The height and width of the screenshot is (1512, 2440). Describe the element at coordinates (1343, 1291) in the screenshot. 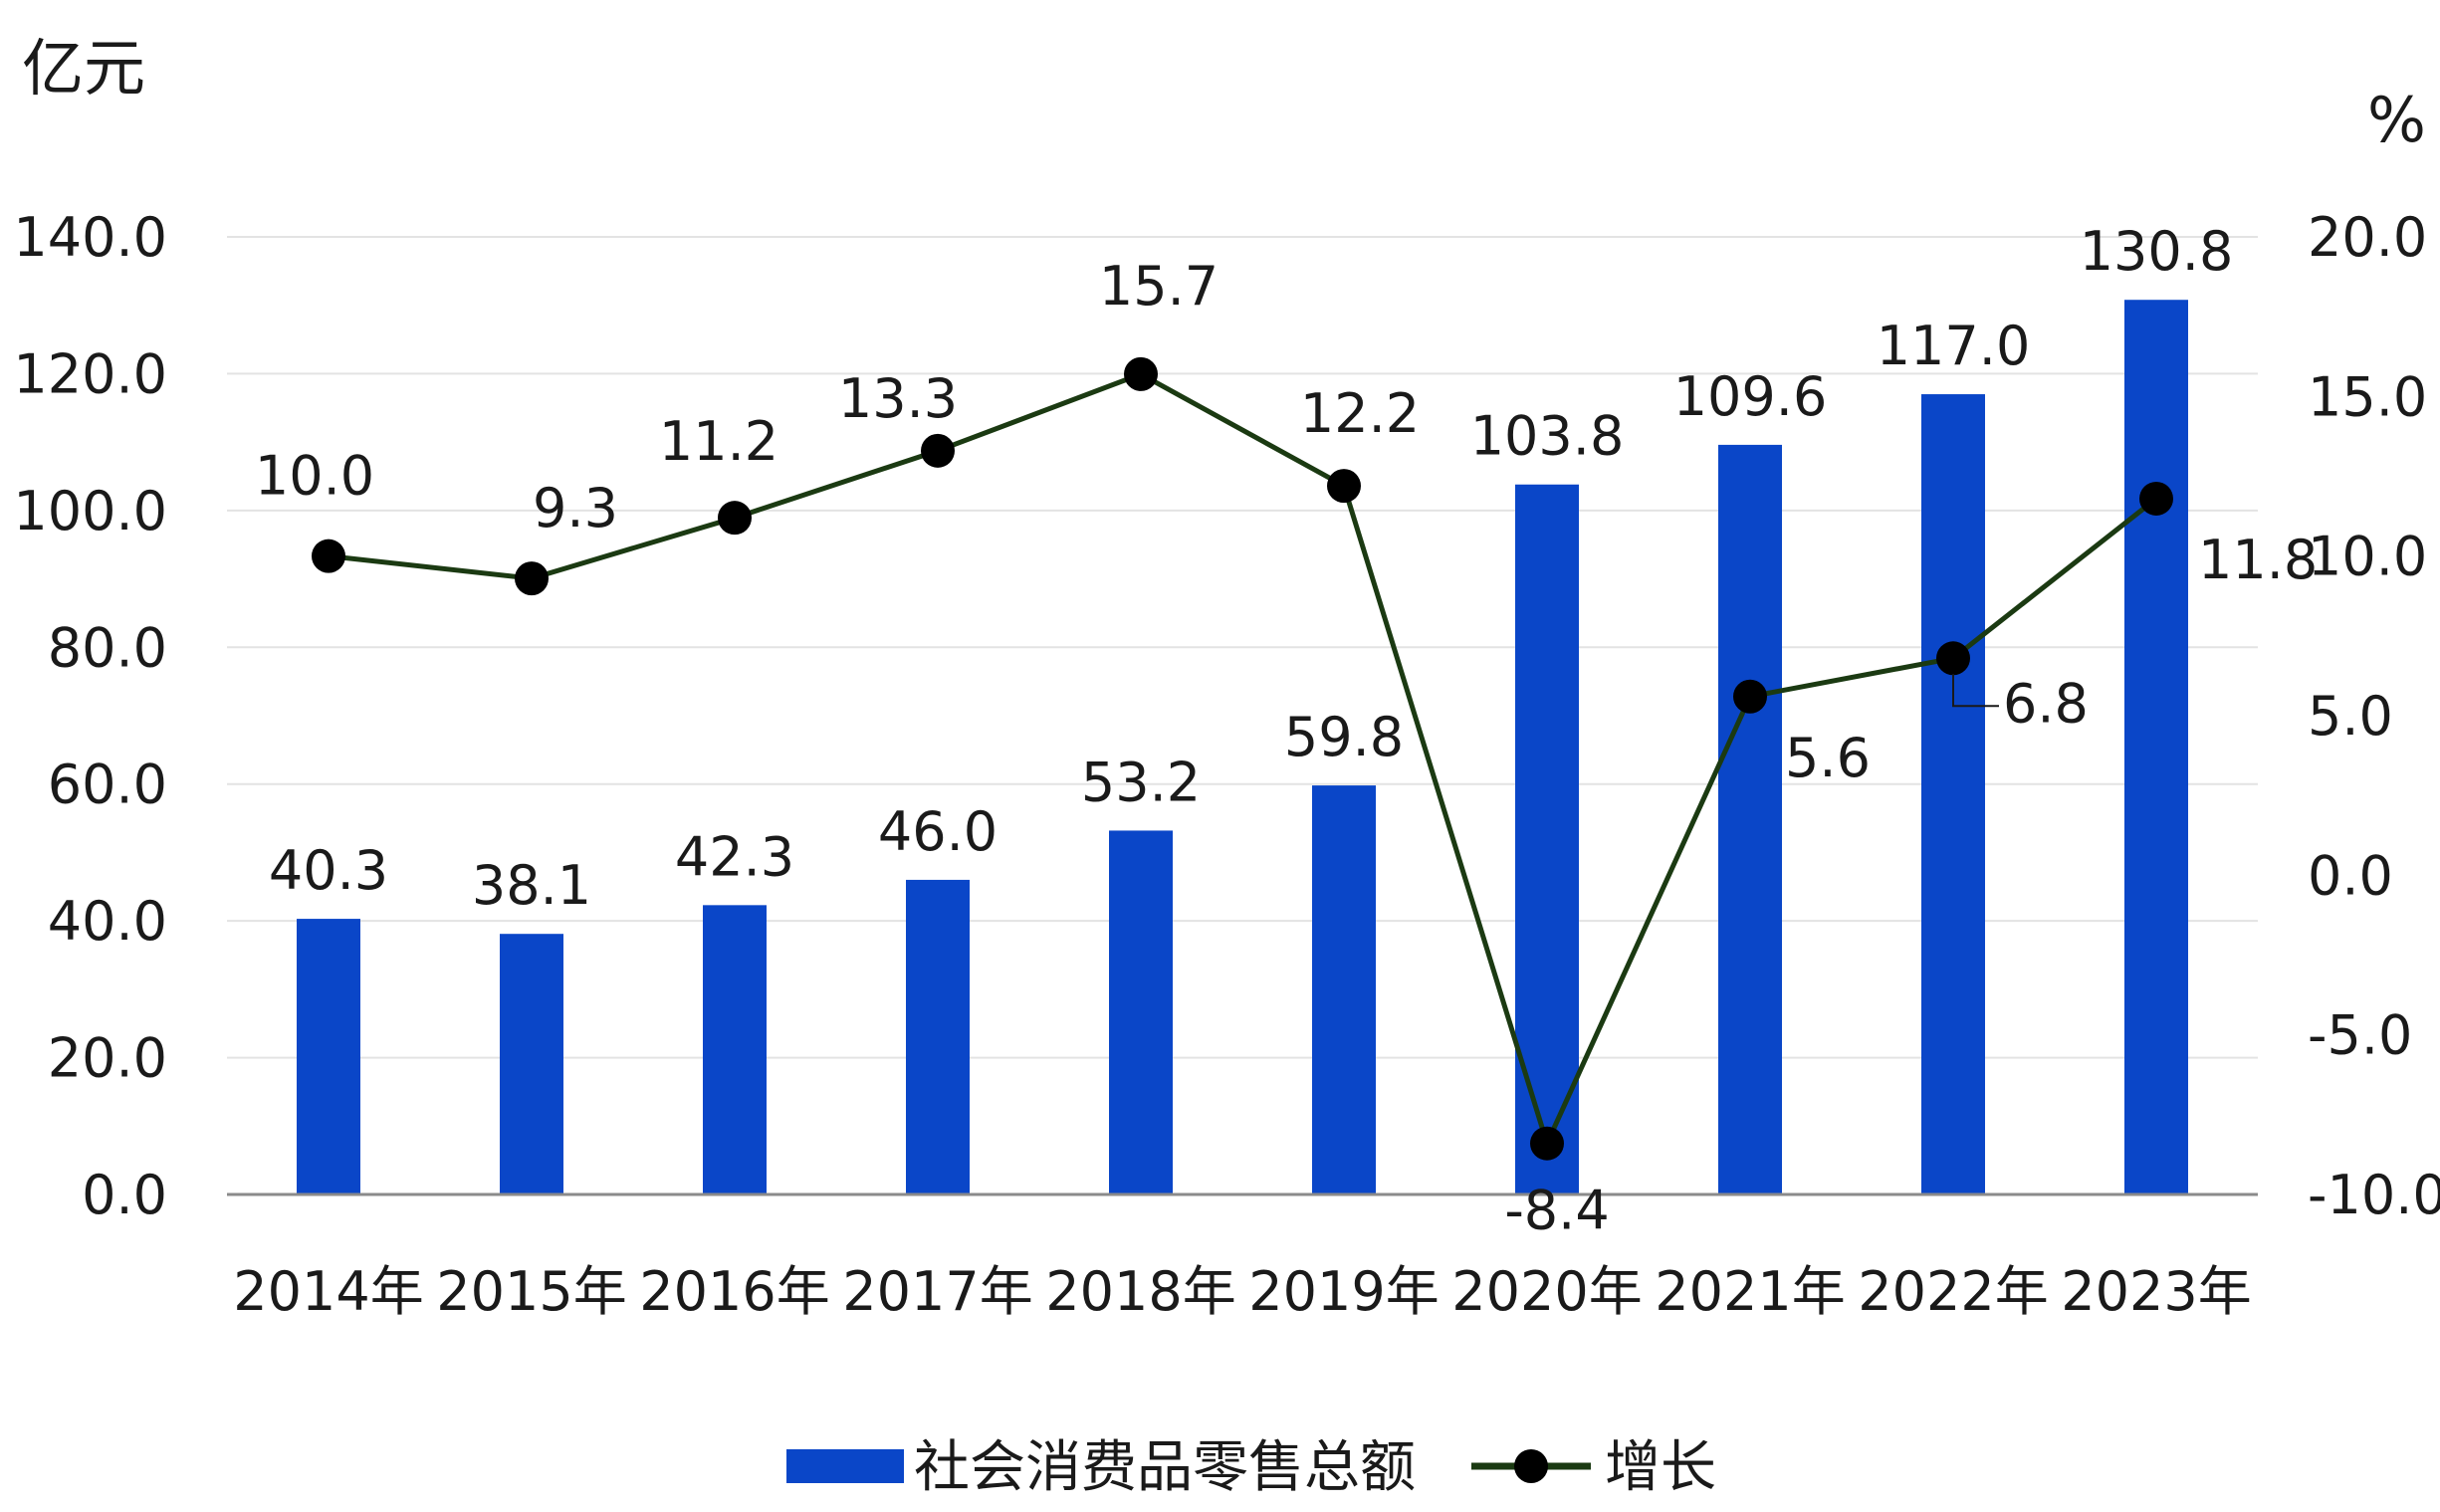

I see `x-axis-tick-label: 2019年` at that location.